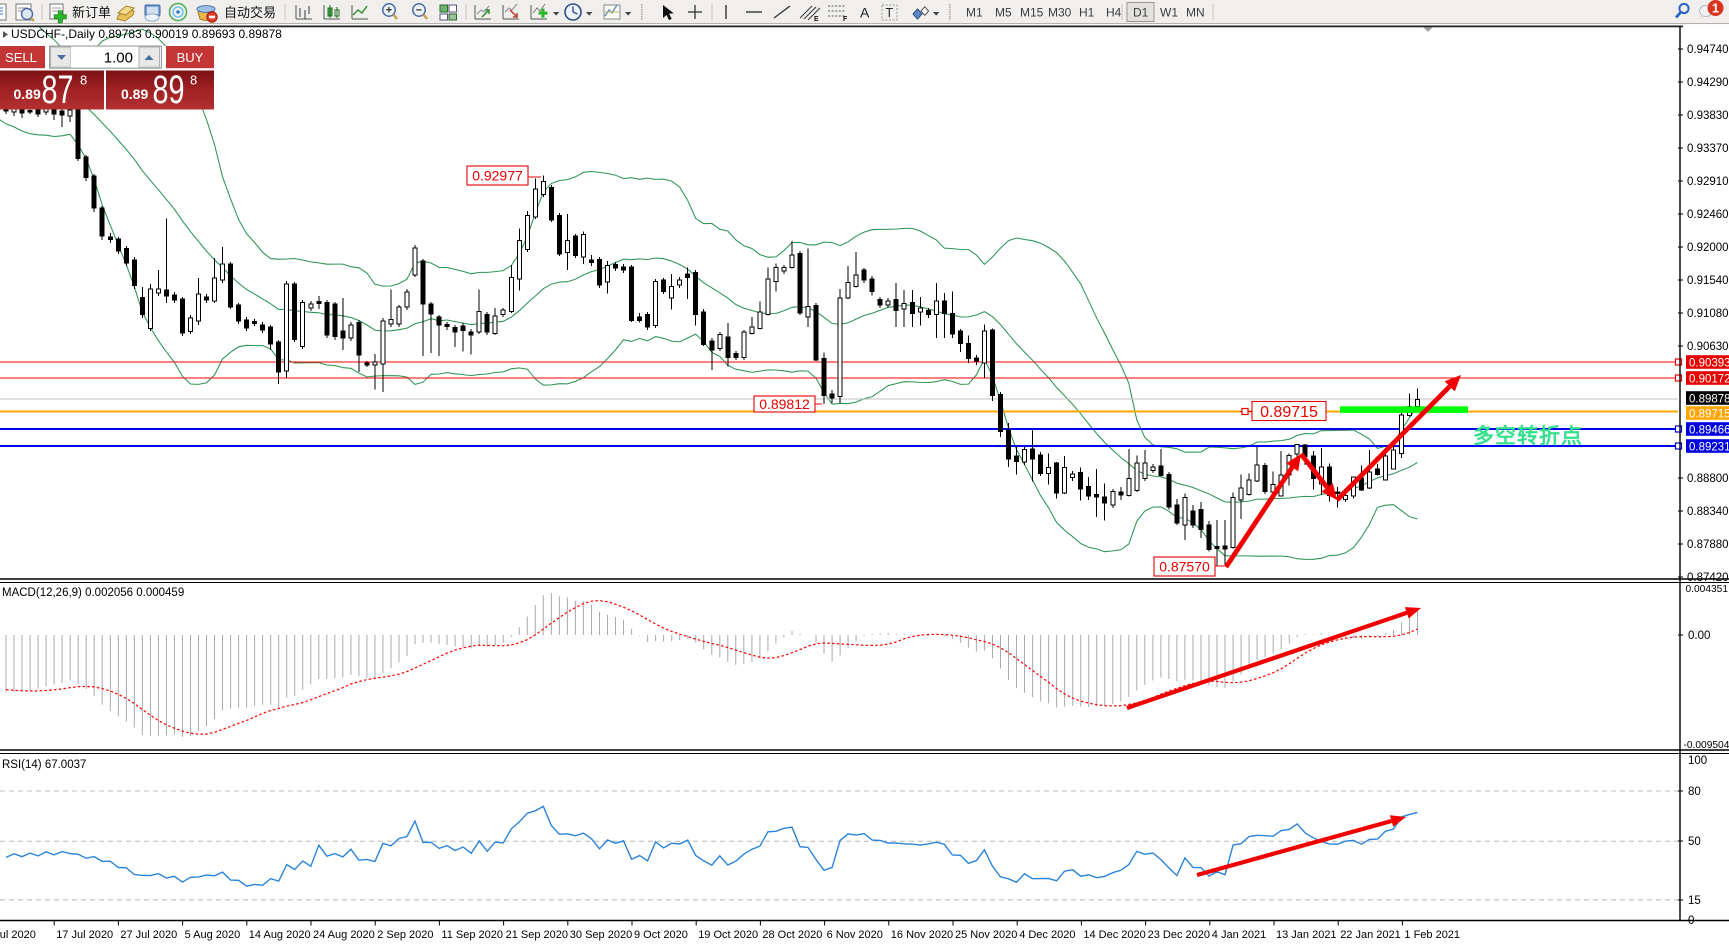 The width and height of the screenshot is (1729, 947). What do you see at coordinates (1169, 13) in the screenshot?
I see `svg-text: W1` at bounding box center [1169, 13].